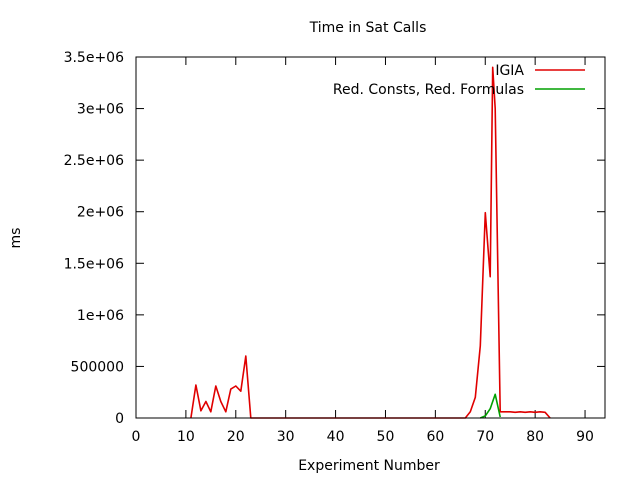 This screenshot has height=484, width=640. Describe the element at coordinates (100, 213) in the screenshot. I see `y-tick-label: 2e+06` at that location.